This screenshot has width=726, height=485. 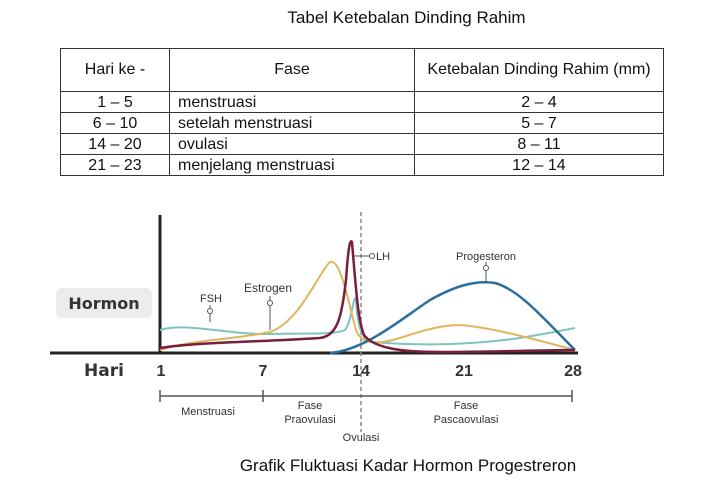 What do you see at coordinates (486, 268) in the screenshot?
I see `progesteron-marker` at bounding box center [486, 268].